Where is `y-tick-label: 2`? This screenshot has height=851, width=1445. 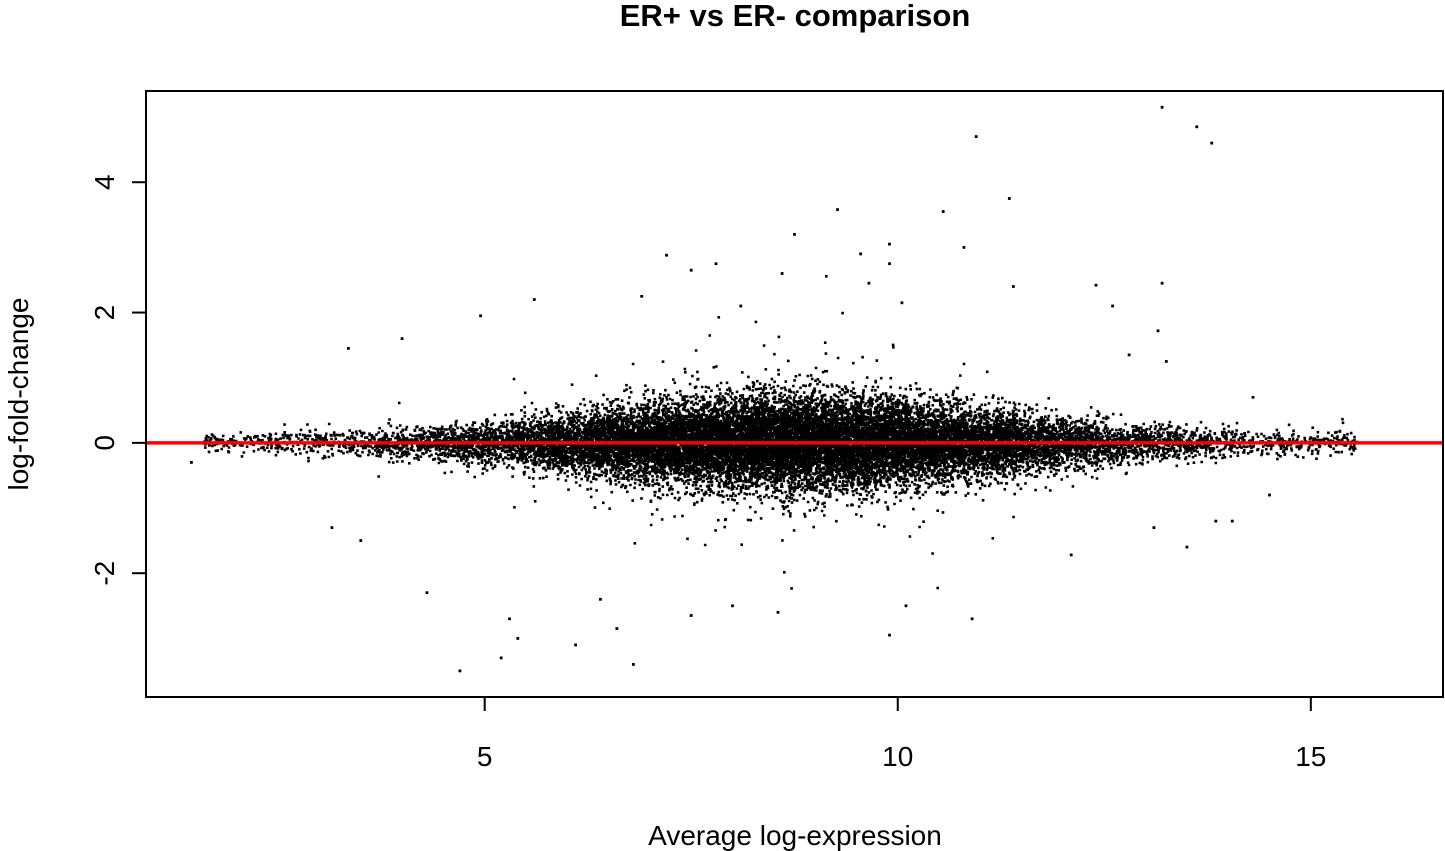
y-tick-label: 2 is located at coordinates (104, 313).